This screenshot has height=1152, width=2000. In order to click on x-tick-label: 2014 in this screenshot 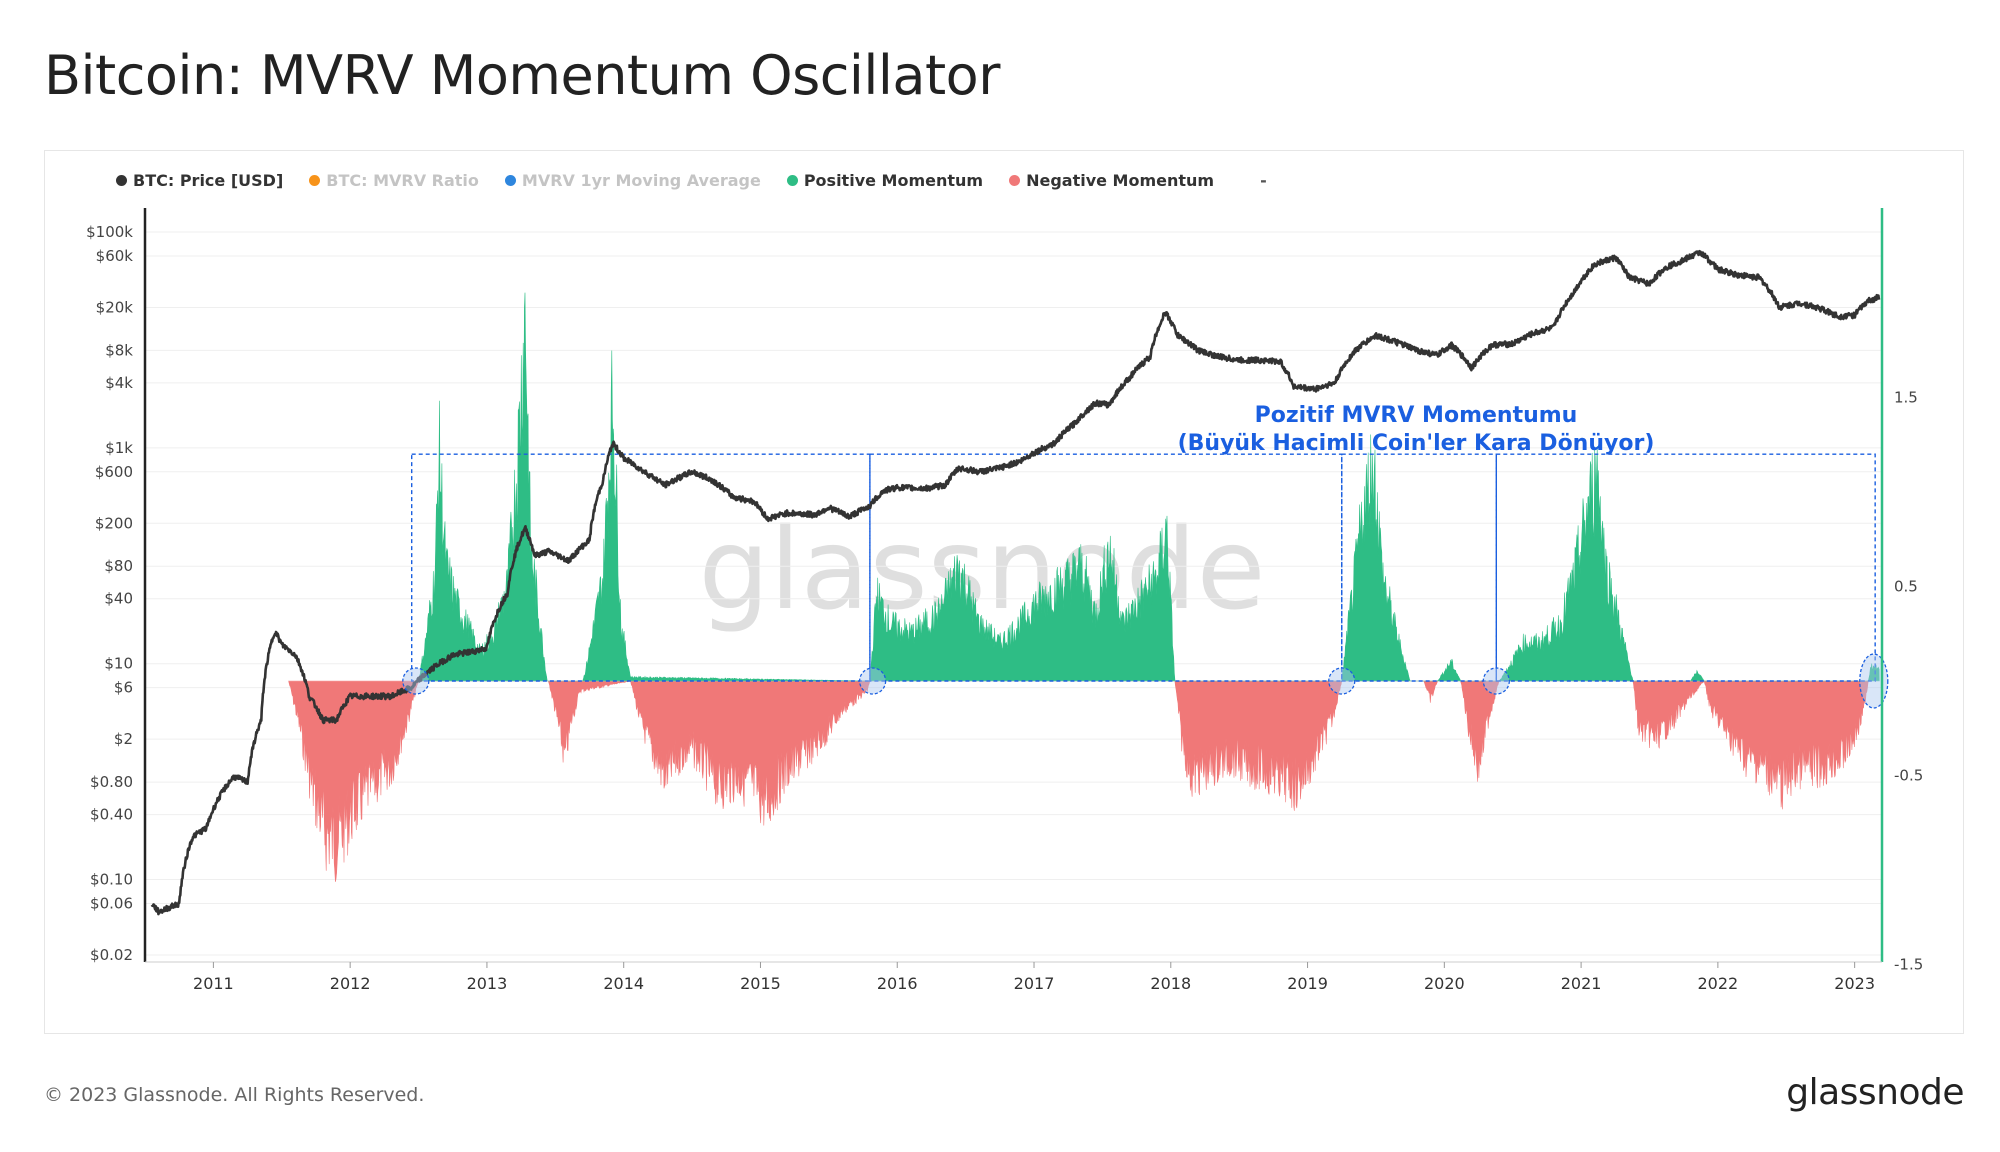, I will do `click(623, 983)`.